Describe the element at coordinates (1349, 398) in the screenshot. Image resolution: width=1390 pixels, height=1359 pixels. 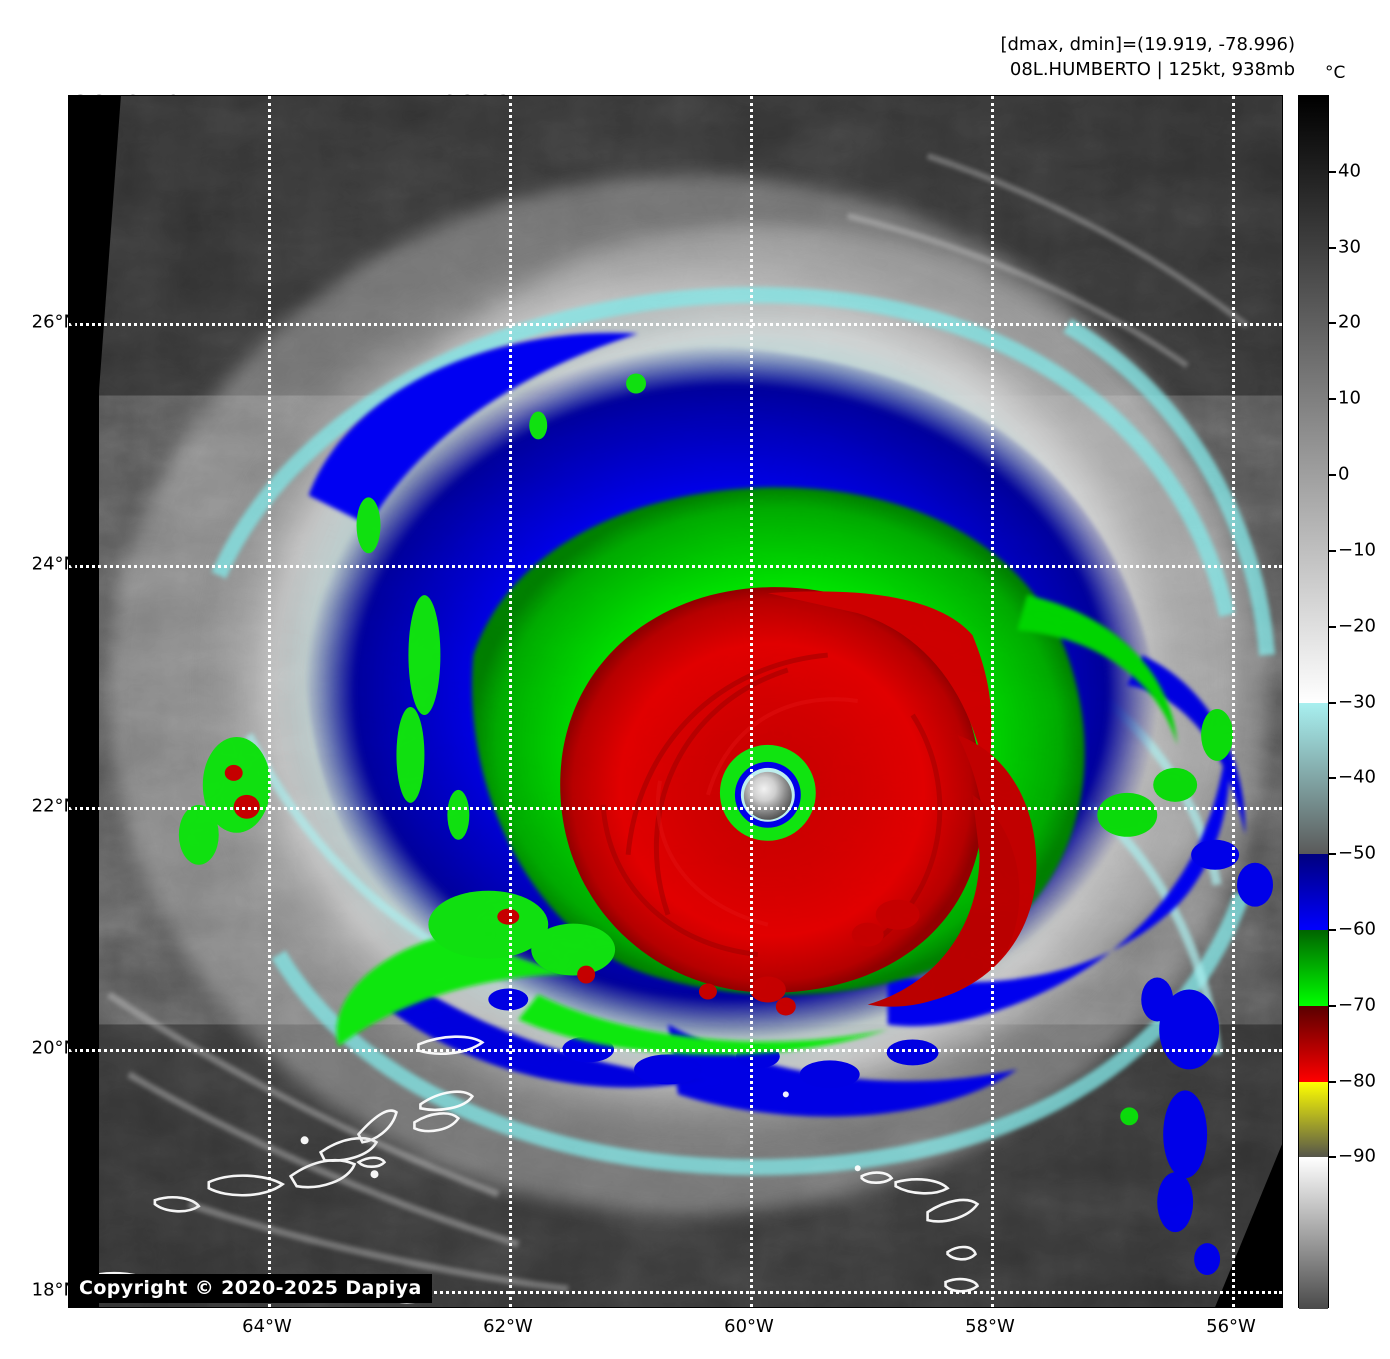
I see `colorbar-tick-10: 10` at that location.